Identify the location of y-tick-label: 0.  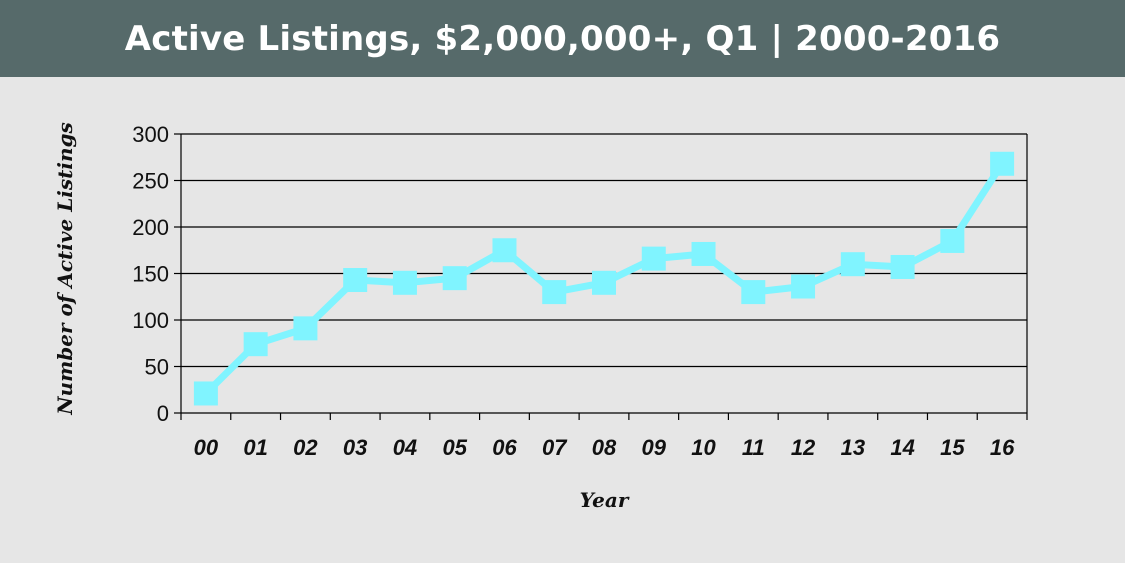
(163, 413).